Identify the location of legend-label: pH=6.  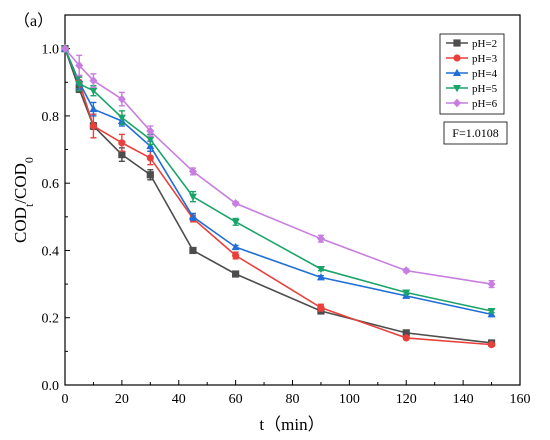
(485, 104).